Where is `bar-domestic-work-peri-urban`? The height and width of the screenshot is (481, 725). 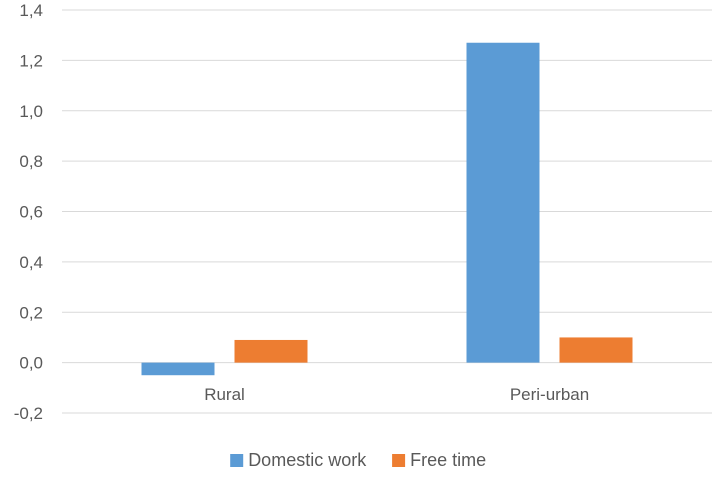
bar-domestic-work-peri-urban is located at coordinates (503, 202).